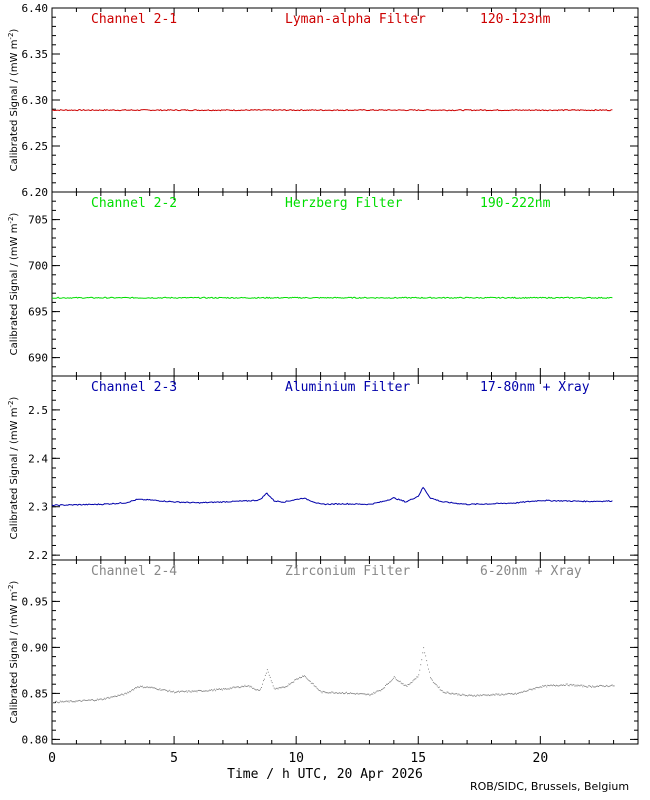  What do you see at coordinates (531, 571) in the screenshot?
I see `band-label: 6-20nm + Xray` at bounding box center [531, 571].